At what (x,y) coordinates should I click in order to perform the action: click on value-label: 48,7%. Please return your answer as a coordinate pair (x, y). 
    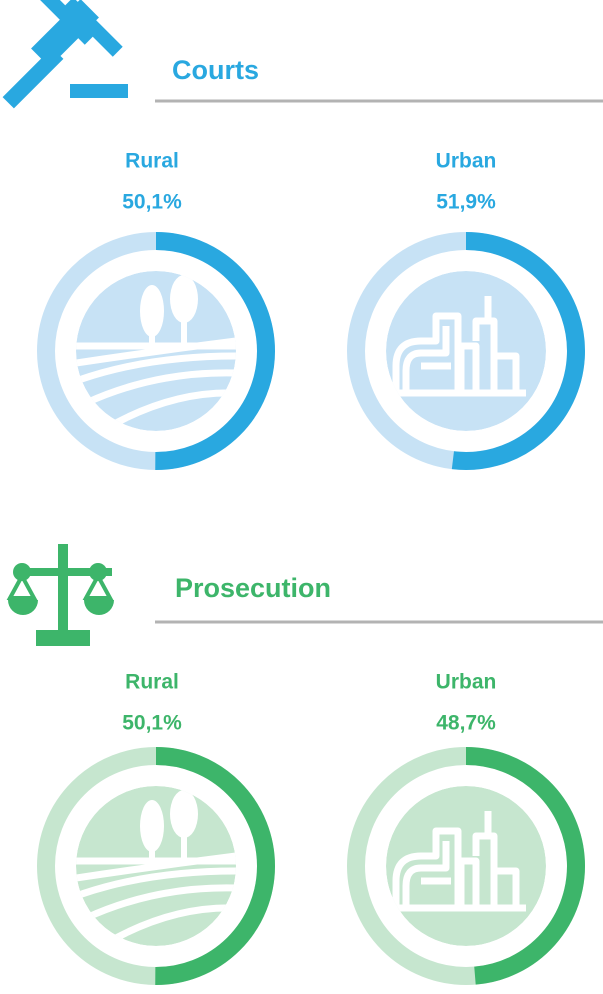
    Looking at the image, I should click on (466, 723).